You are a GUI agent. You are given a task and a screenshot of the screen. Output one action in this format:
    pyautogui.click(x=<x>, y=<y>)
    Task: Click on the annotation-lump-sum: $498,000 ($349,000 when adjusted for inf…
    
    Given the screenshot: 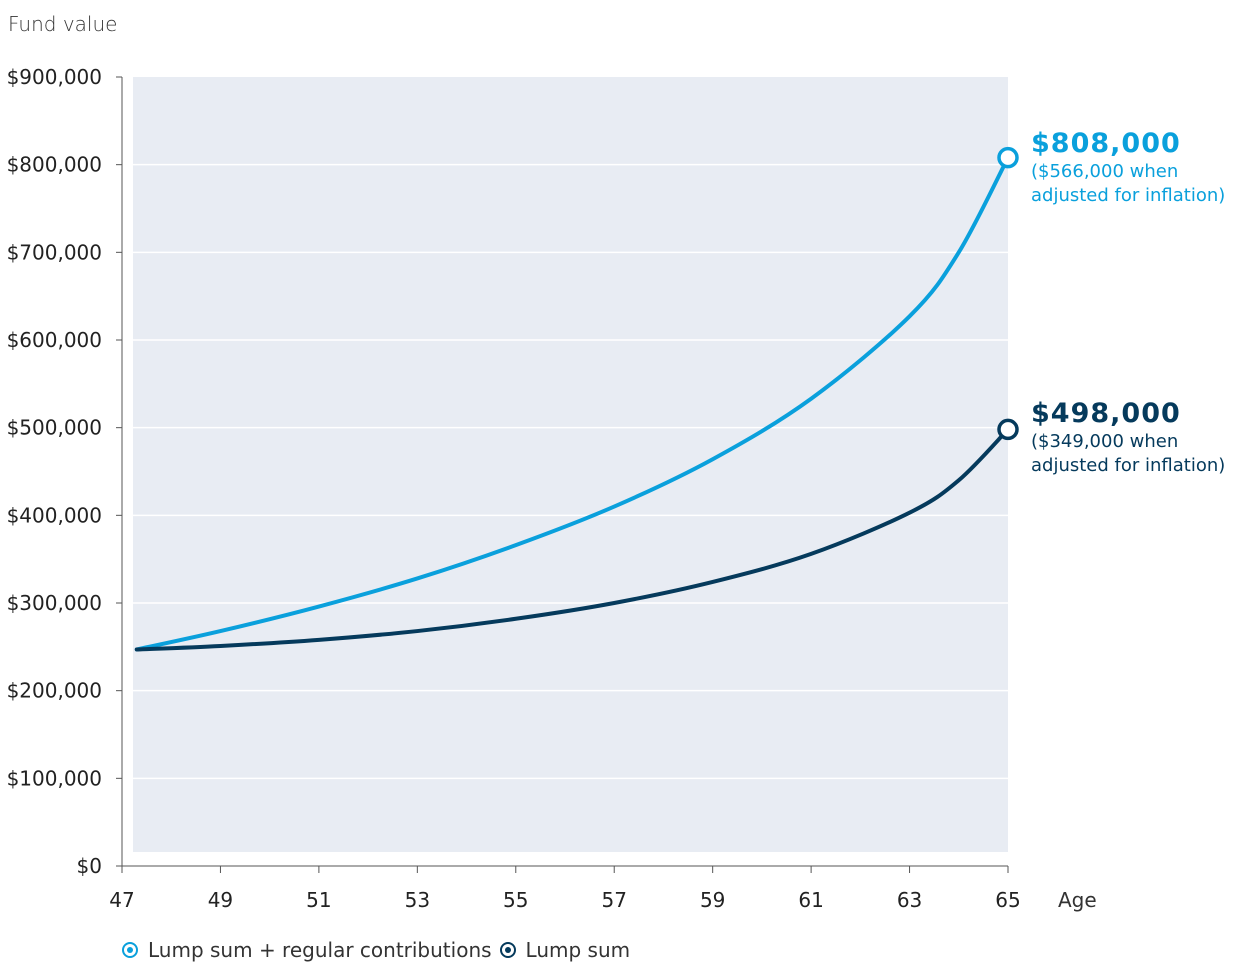 What is the action you would take?
    pyautogui.click(x=1128, y=438)
    